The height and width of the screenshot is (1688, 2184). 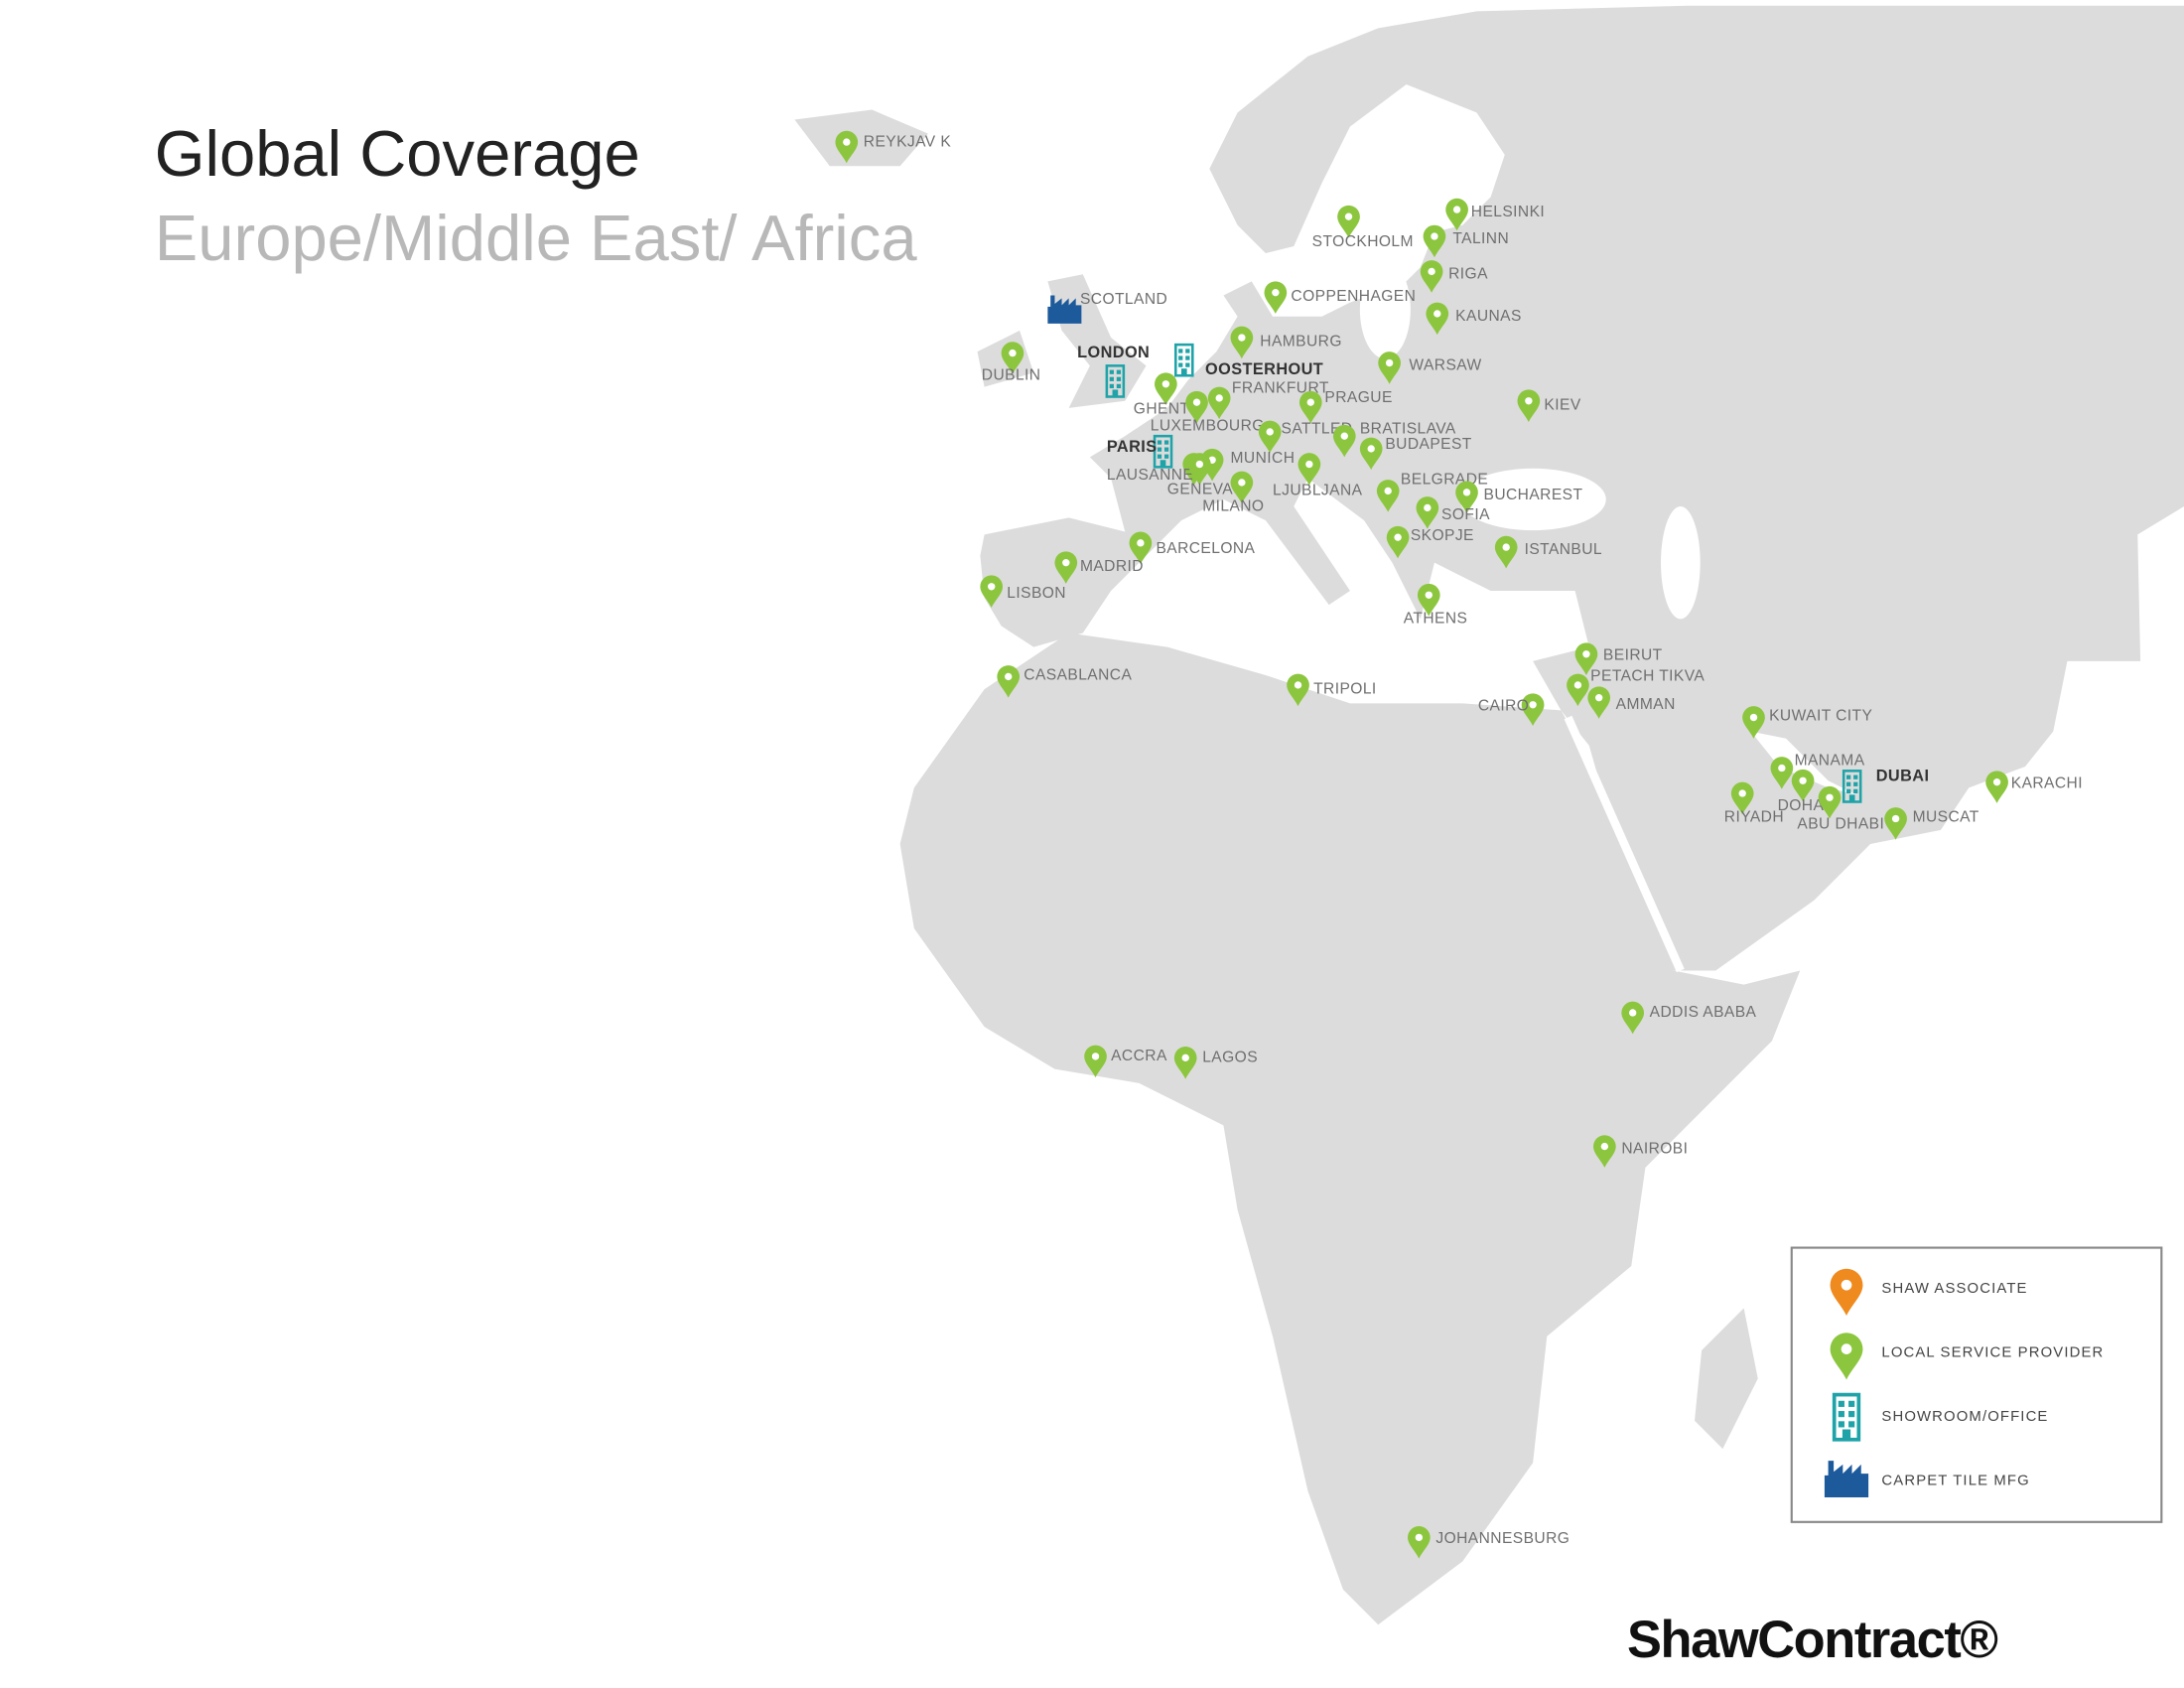 What do you see at coordinates (1954, 1289) in the screenshot?
I see `legend-label: SHAW ASSOCIATE` at bounding box center [1954, 1289].